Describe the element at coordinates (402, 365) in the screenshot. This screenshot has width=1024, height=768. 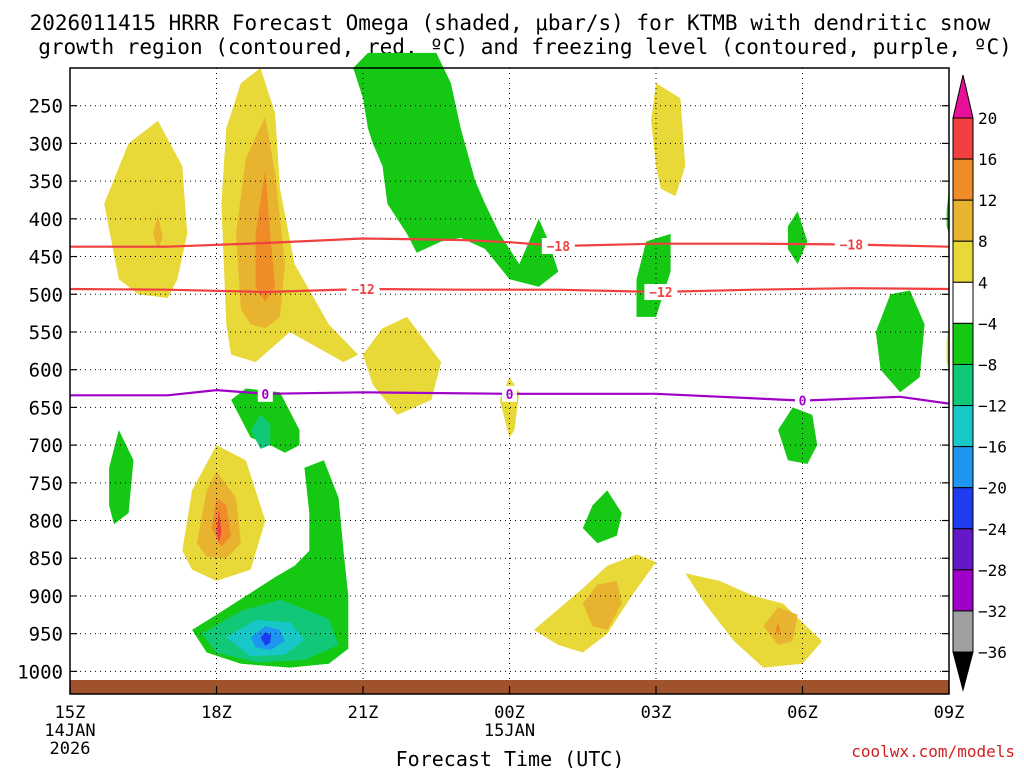
I see `yellow-blob-2130z` at that location.